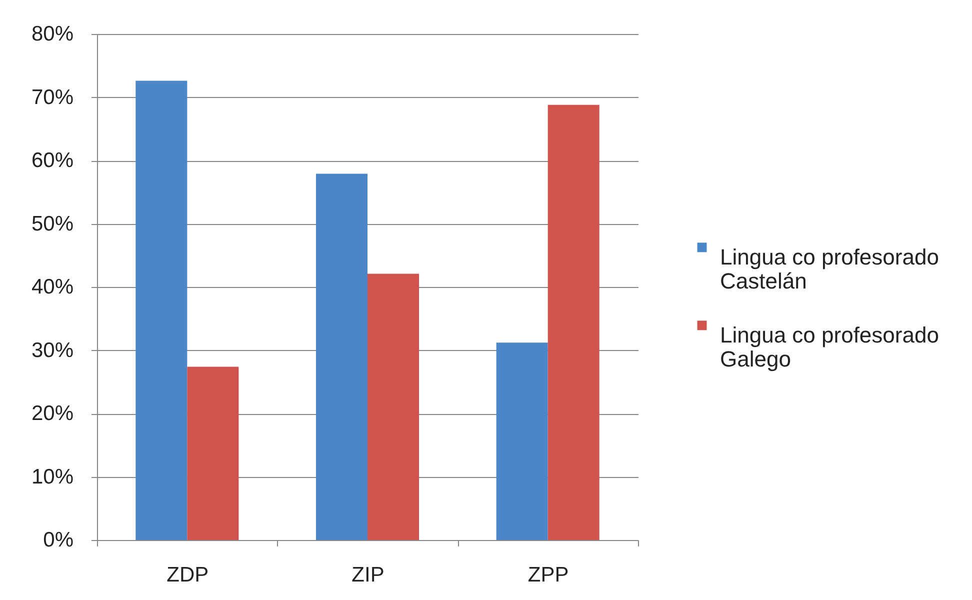  Describe the element at coordinates (52, 476) in the screenshot. I see `y-tick-label: 10%` at that location.